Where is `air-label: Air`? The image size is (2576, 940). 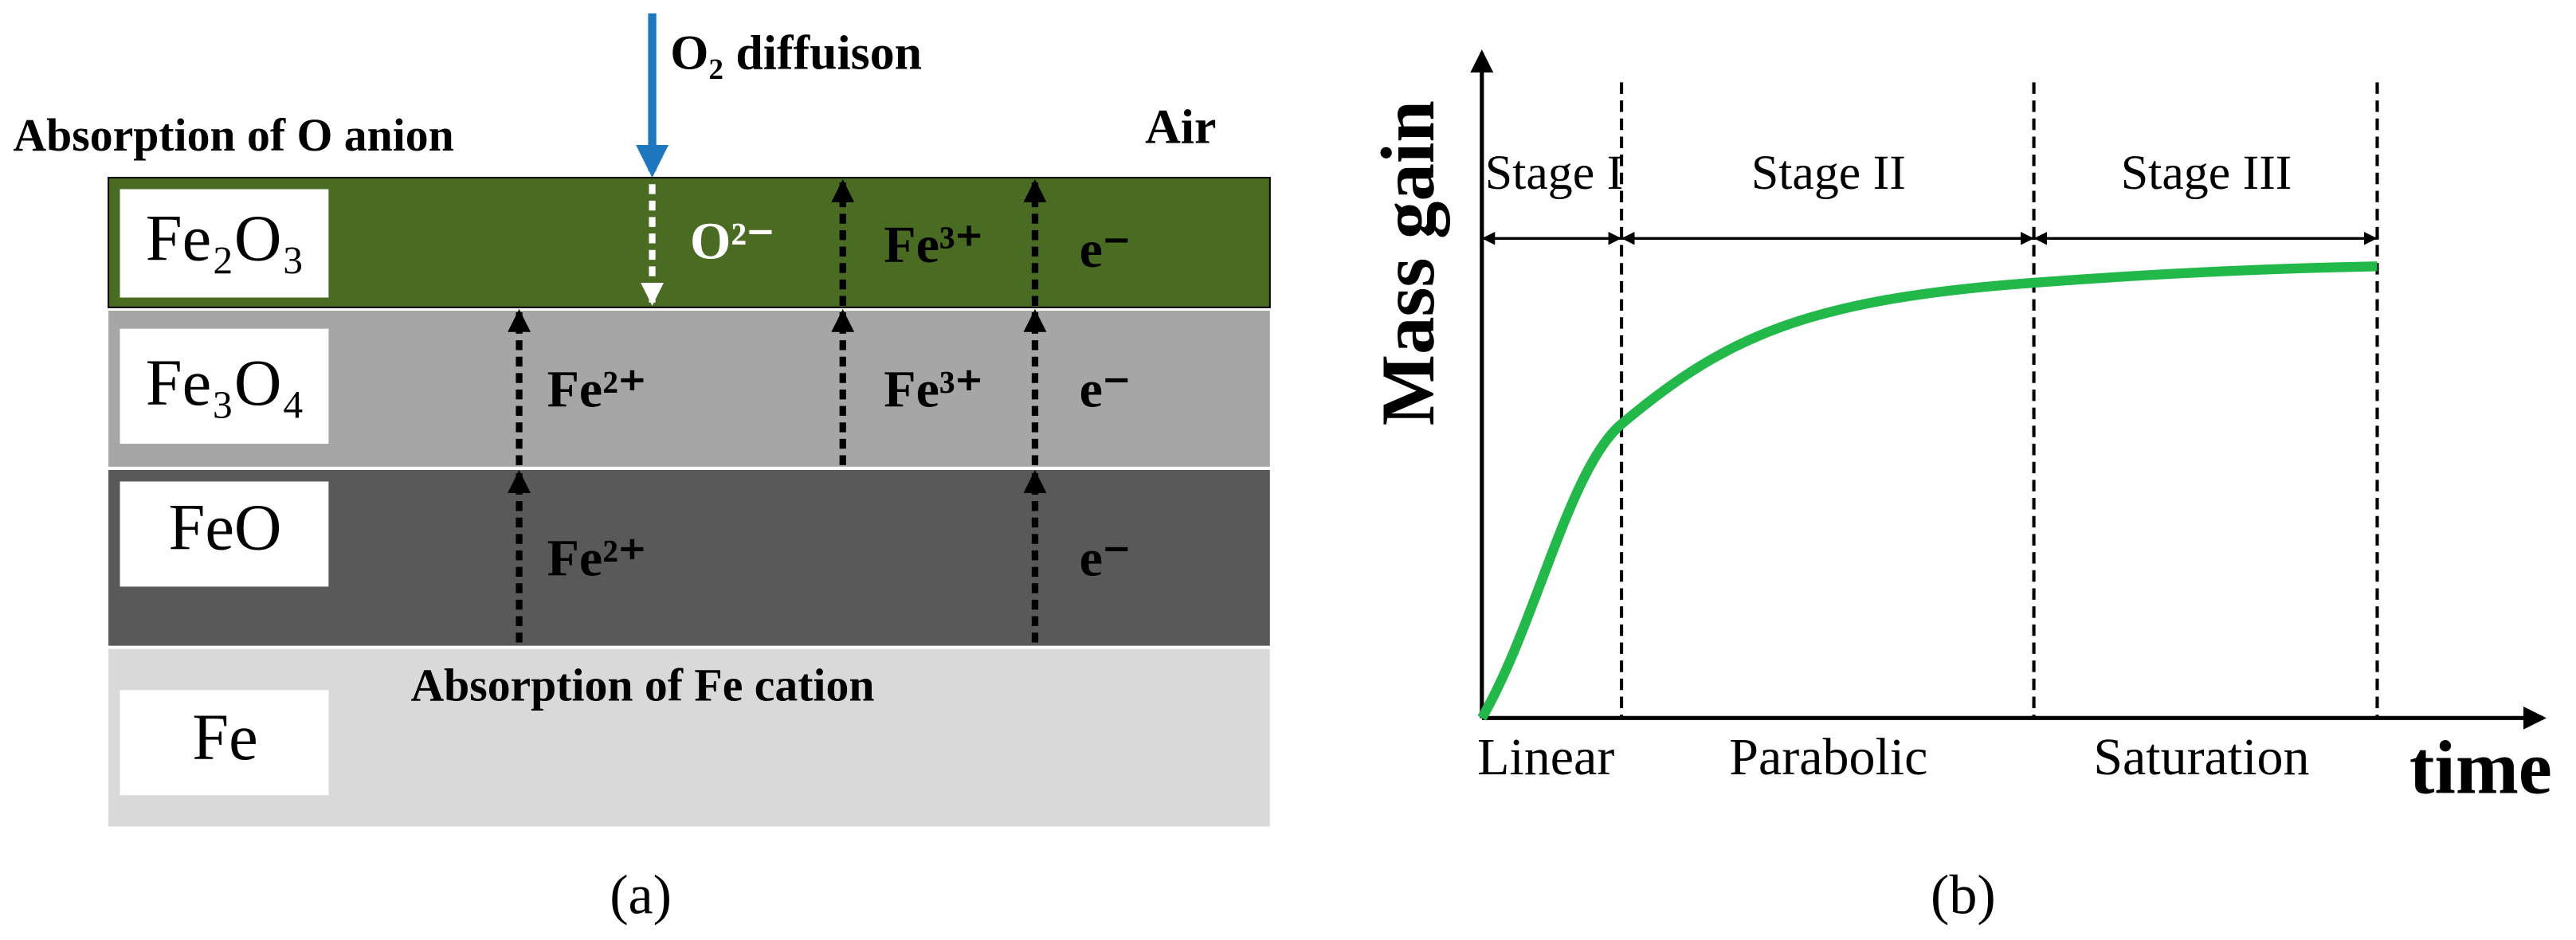 air-label: Air is located at coordinates (1180, 127).